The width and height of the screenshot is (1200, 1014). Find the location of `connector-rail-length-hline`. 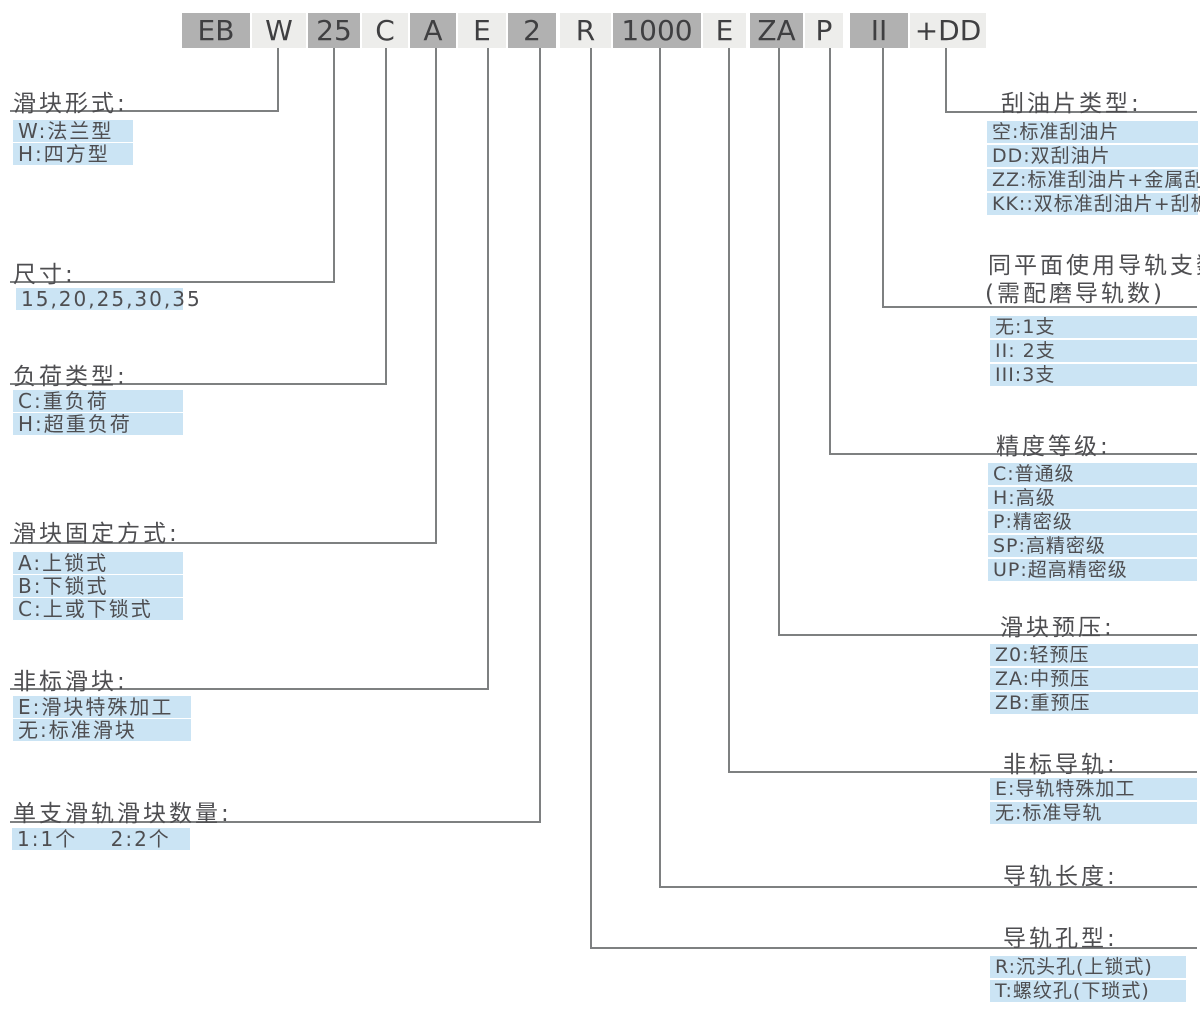

connector-rail-length-hline is located at coordinates (928, 887).